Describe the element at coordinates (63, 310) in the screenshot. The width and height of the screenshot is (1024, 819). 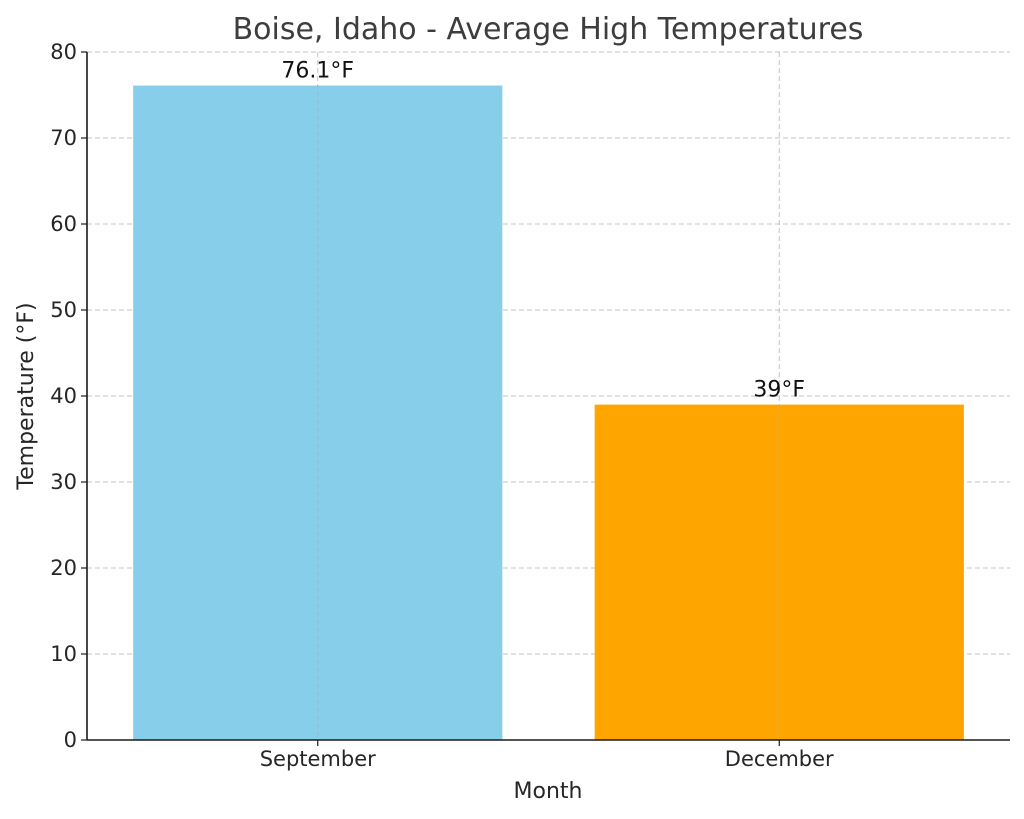
I see `y-tick-label: 50` at that location.